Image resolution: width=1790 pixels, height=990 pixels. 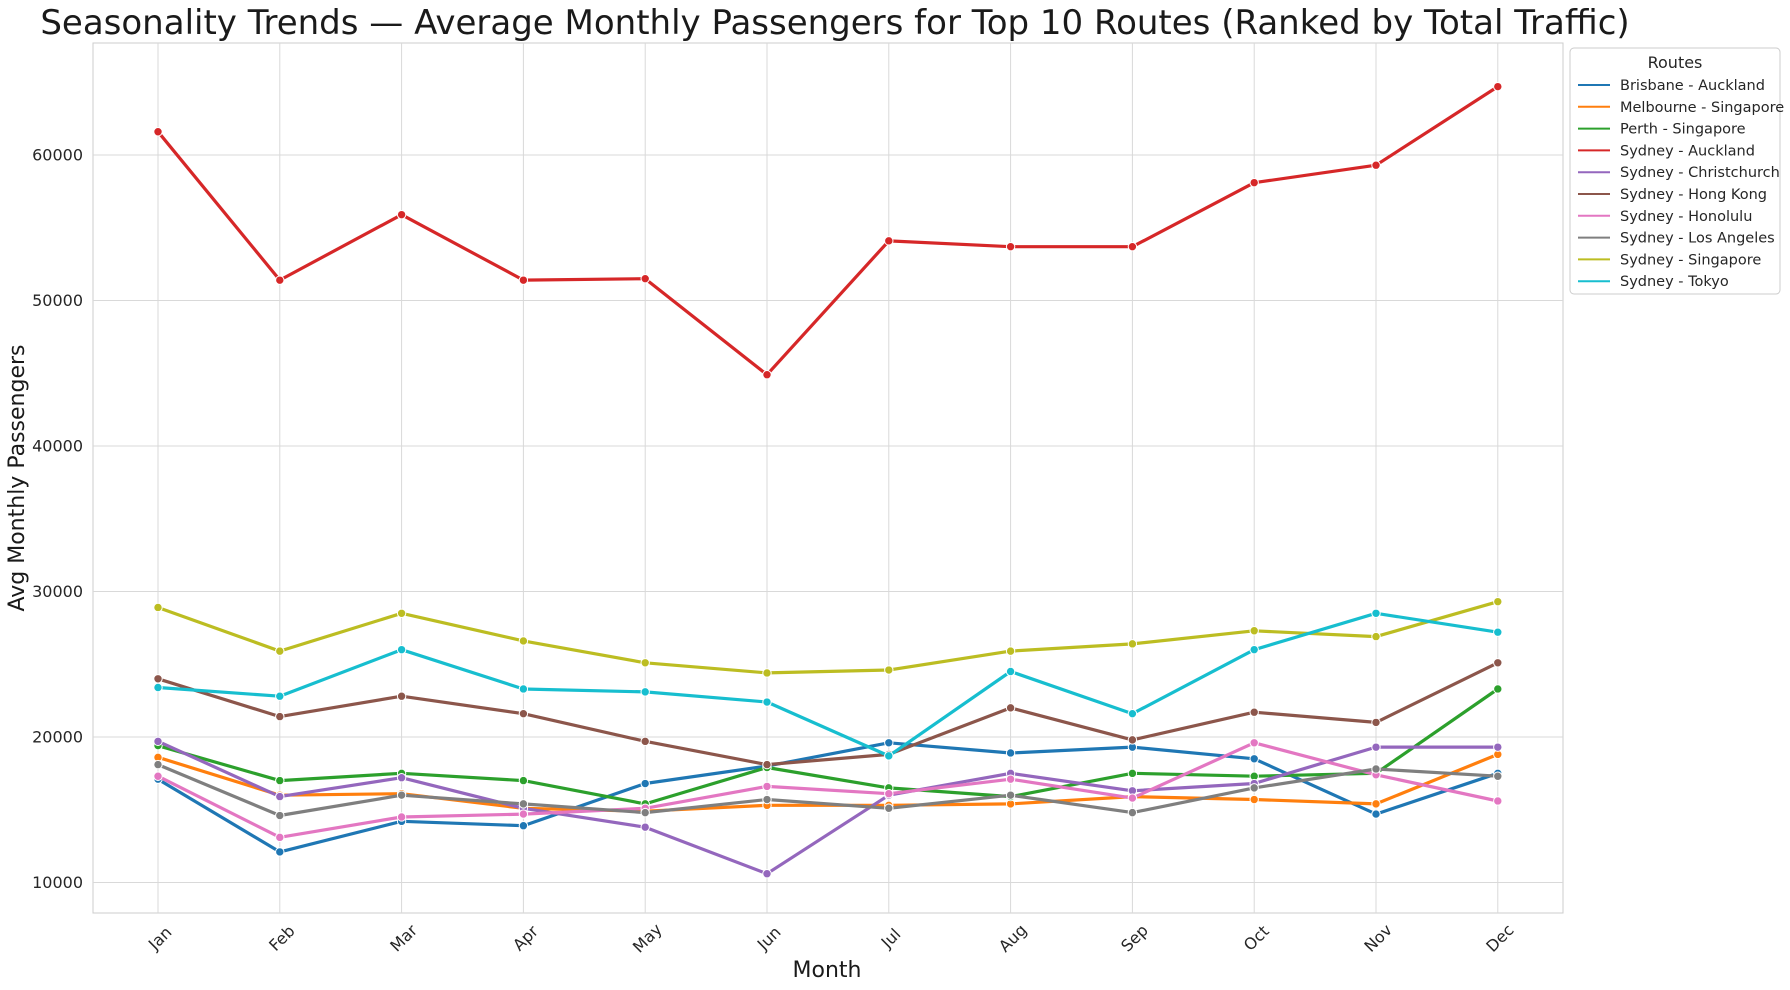 I want to click on legend-label: Brisbane - Auckland, so click(x=1692, y=86).